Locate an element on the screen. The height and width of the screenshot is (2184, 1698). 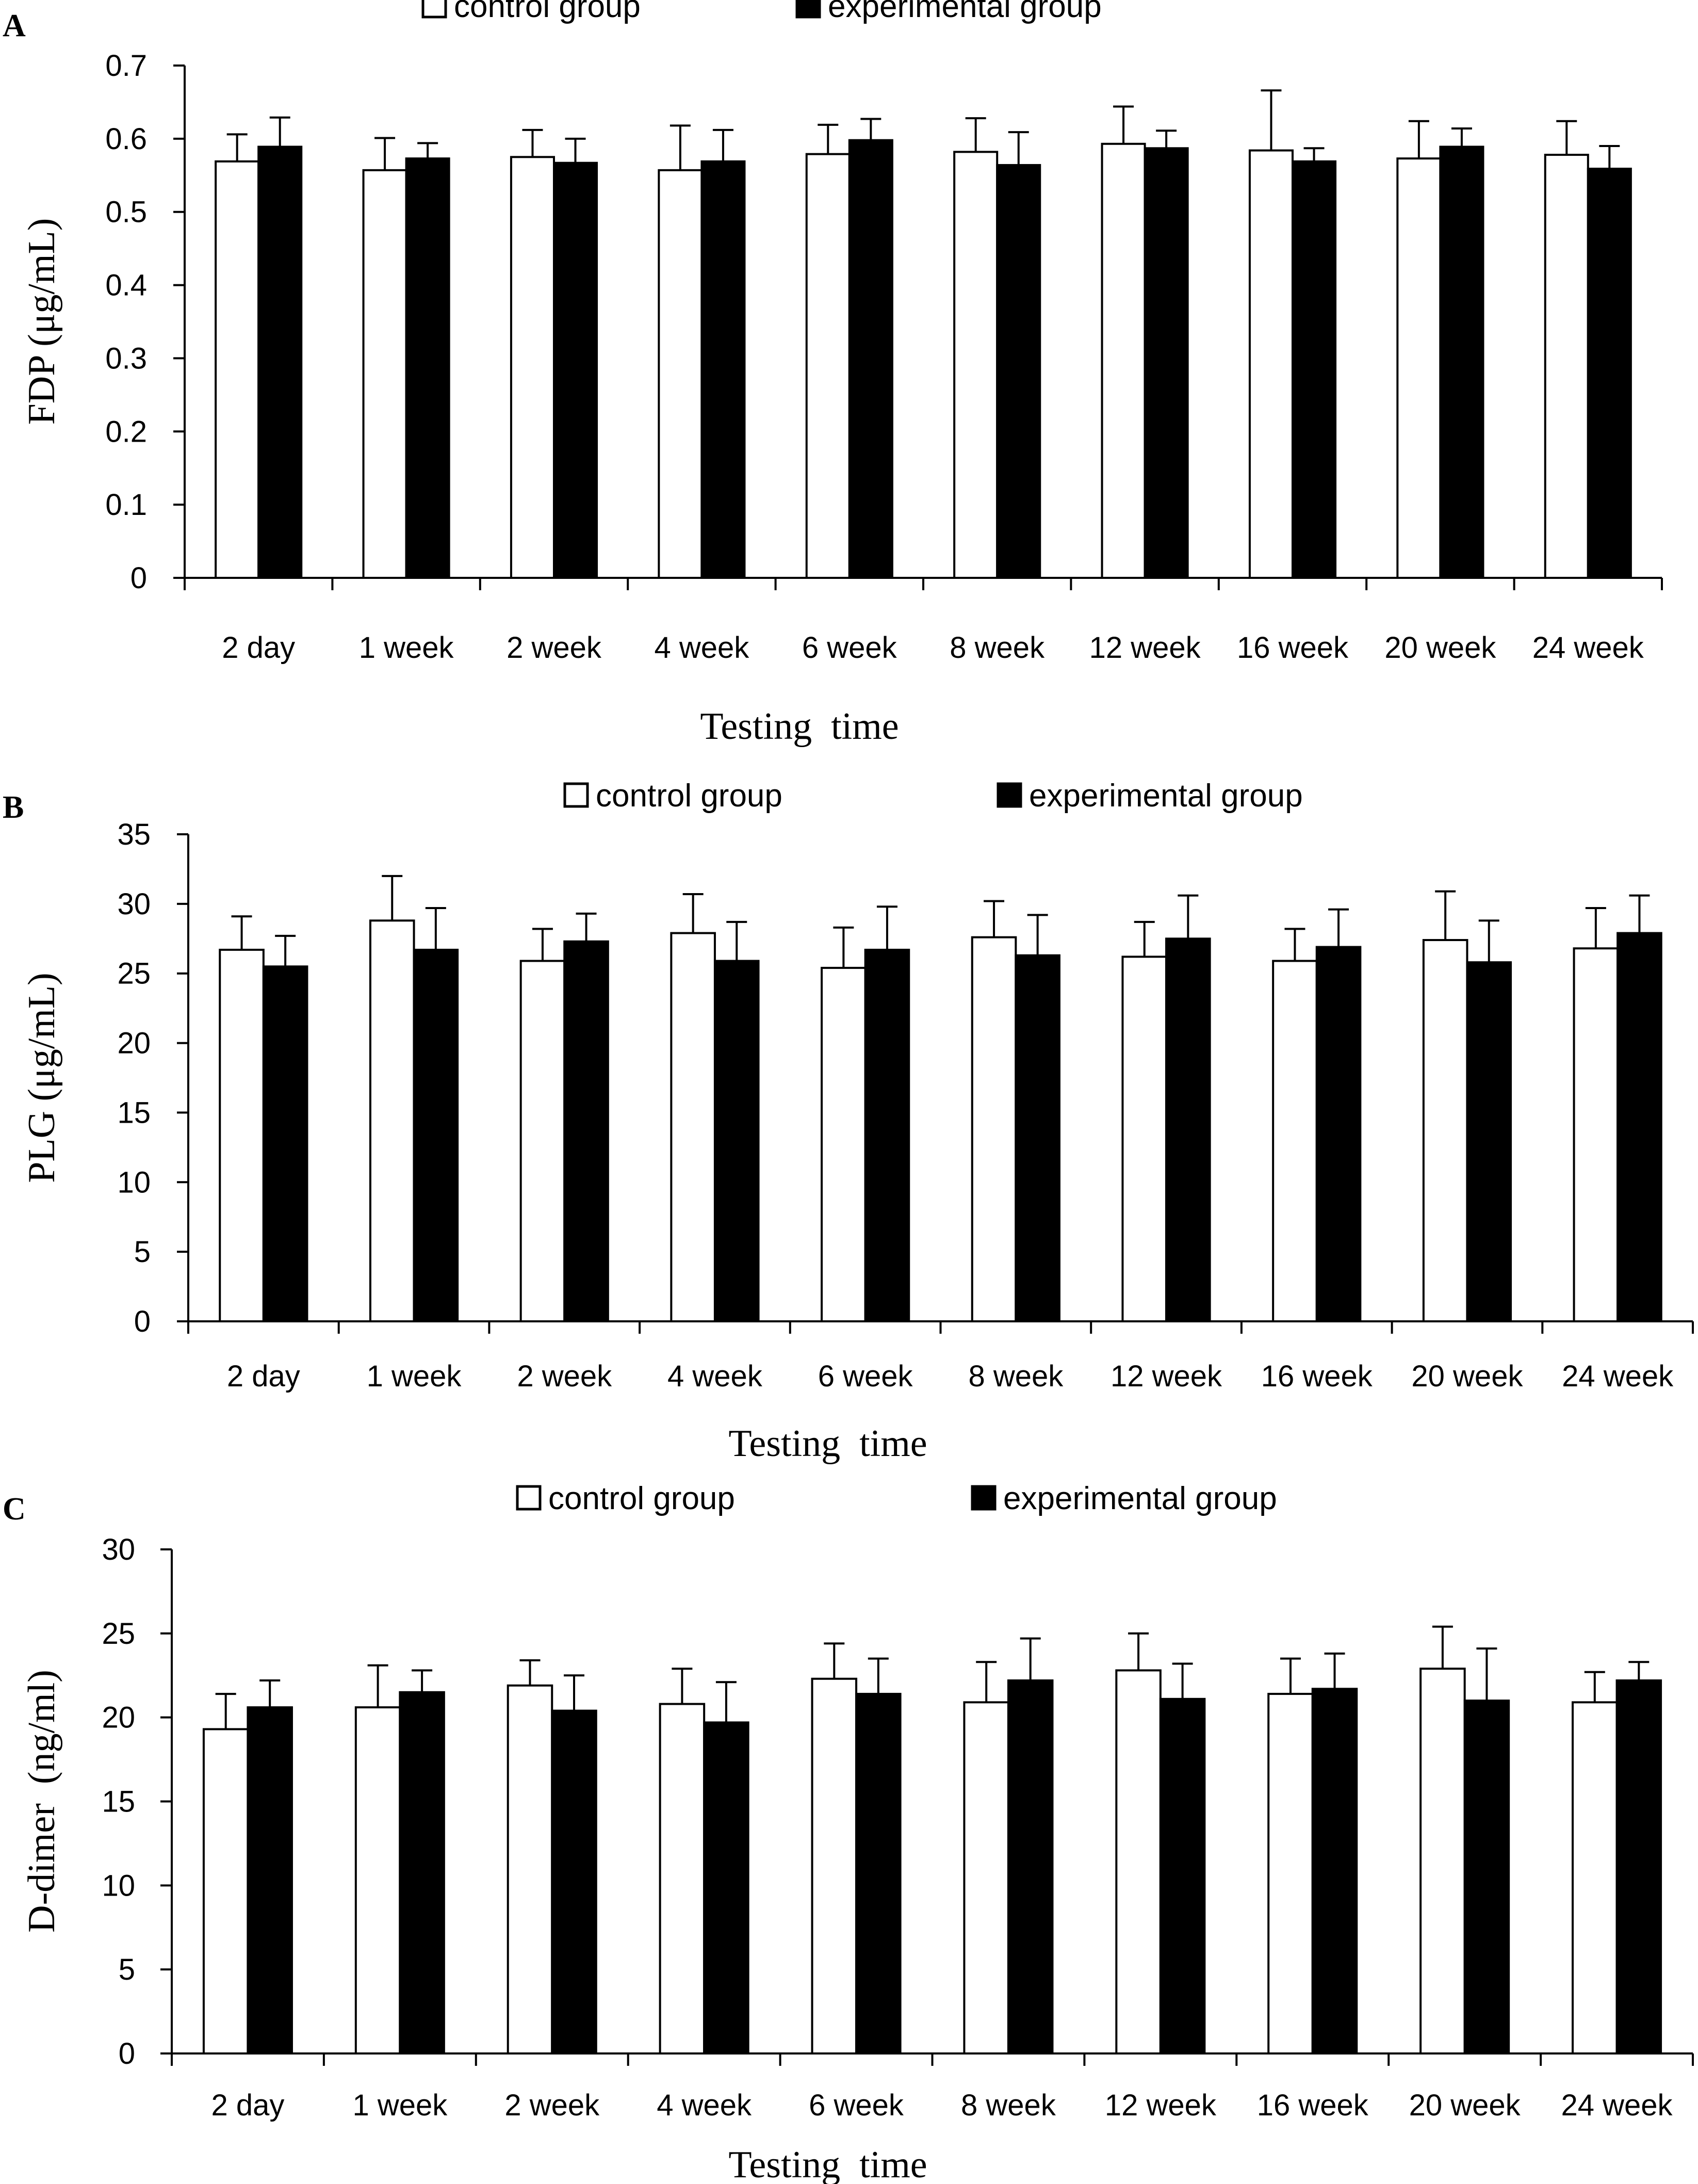
y-tick-label: 0.1 is located at coordinates (126, 505).